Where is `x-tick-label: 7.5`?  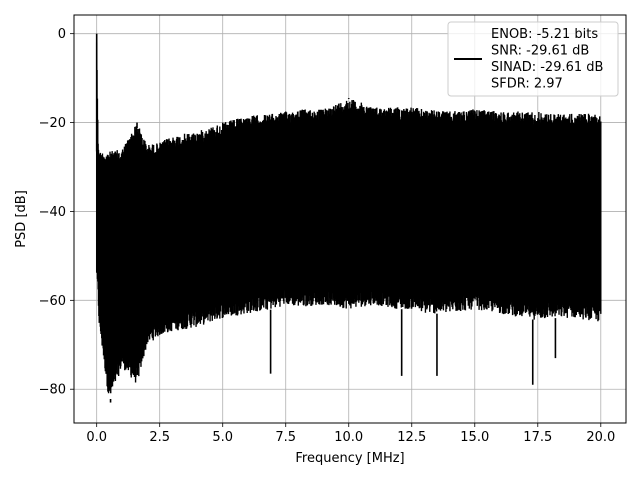 x-tick-label: 7.5 is located at coordinates (285, 437).